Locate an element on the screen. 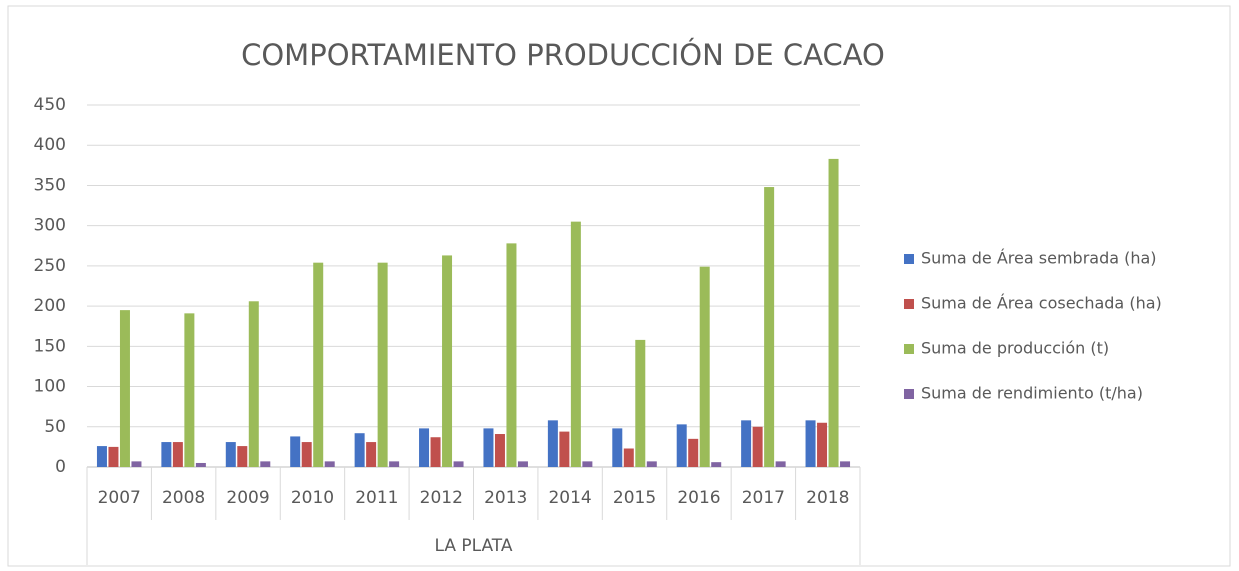 Image resolution: width=1239 pixels, height=571 pixels. x-tick-label: 2016 is located at coordinates (698, 498).